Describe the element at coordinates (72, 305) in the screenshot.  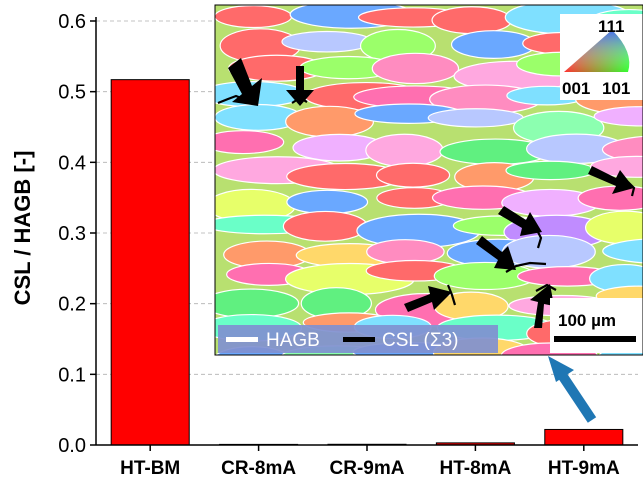
I see `y-tick-label: 0.2` at that location.